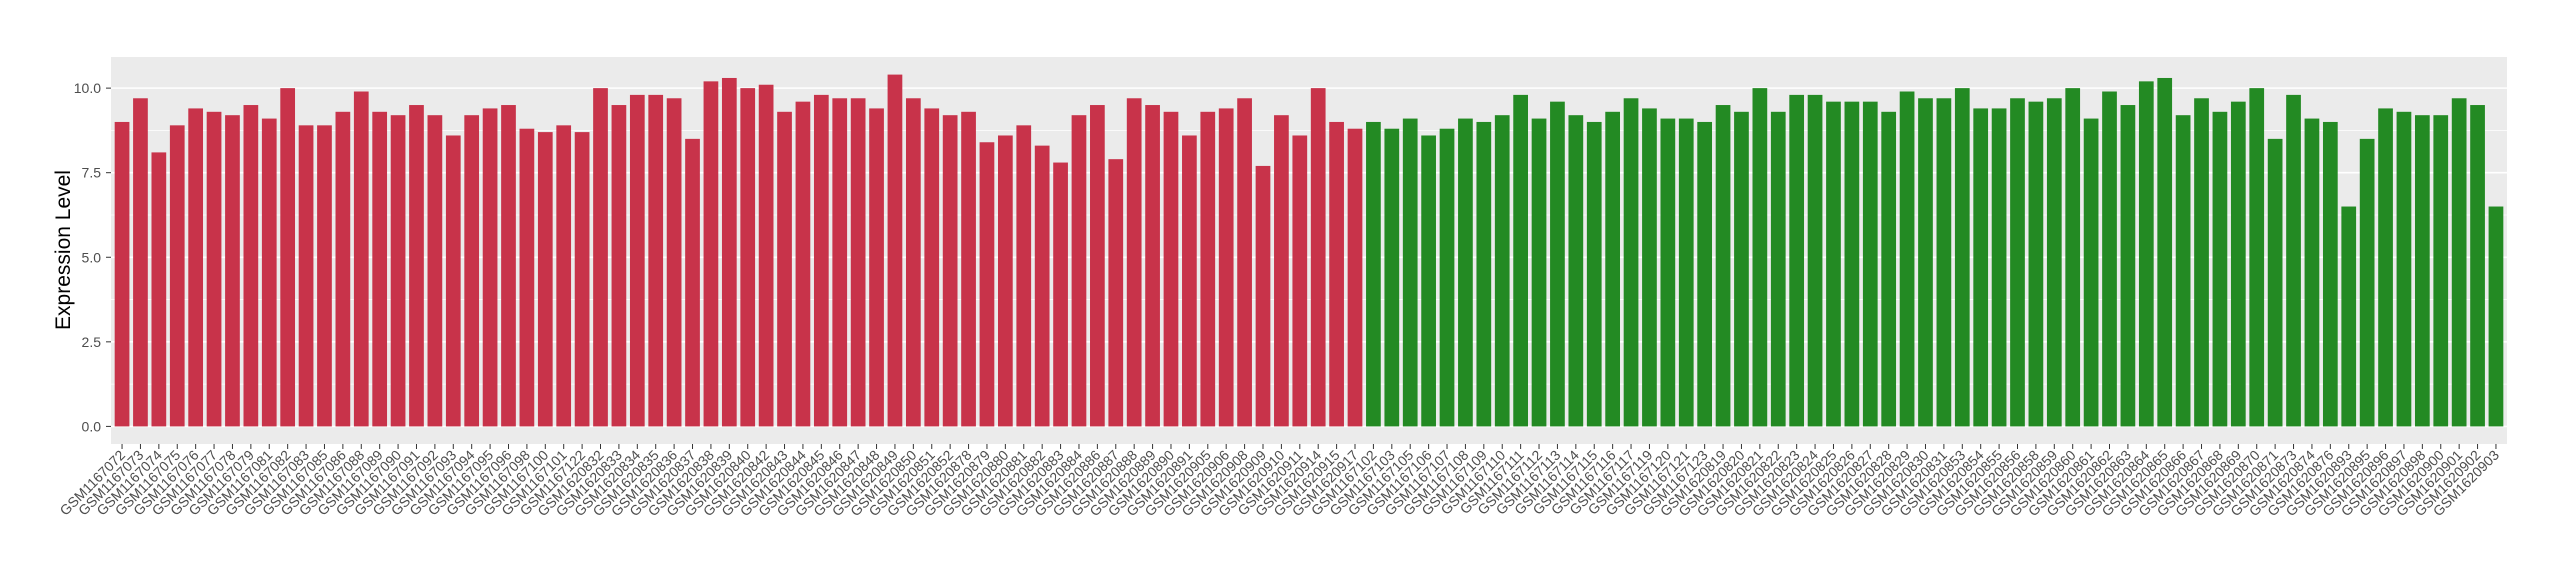  I want to click on y-tick-label: 0.0, so click(92, 426).